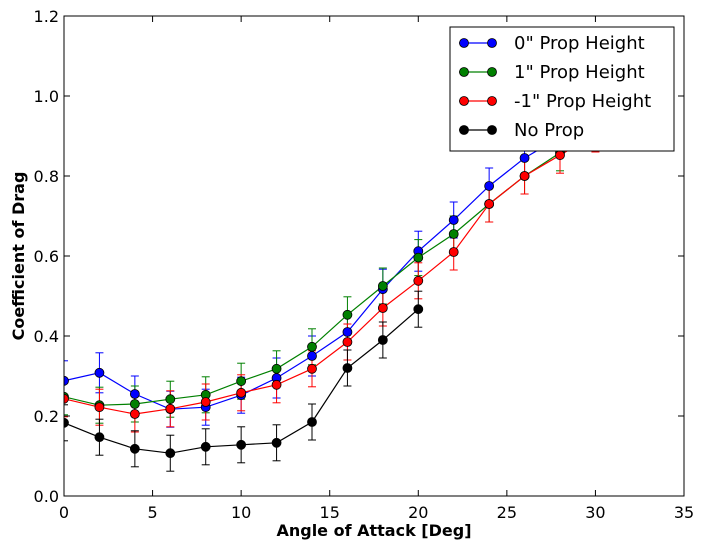  Describe the element at coordinates (64, 512) in the screenshot. I see `x-tick-label: 0` at that location.